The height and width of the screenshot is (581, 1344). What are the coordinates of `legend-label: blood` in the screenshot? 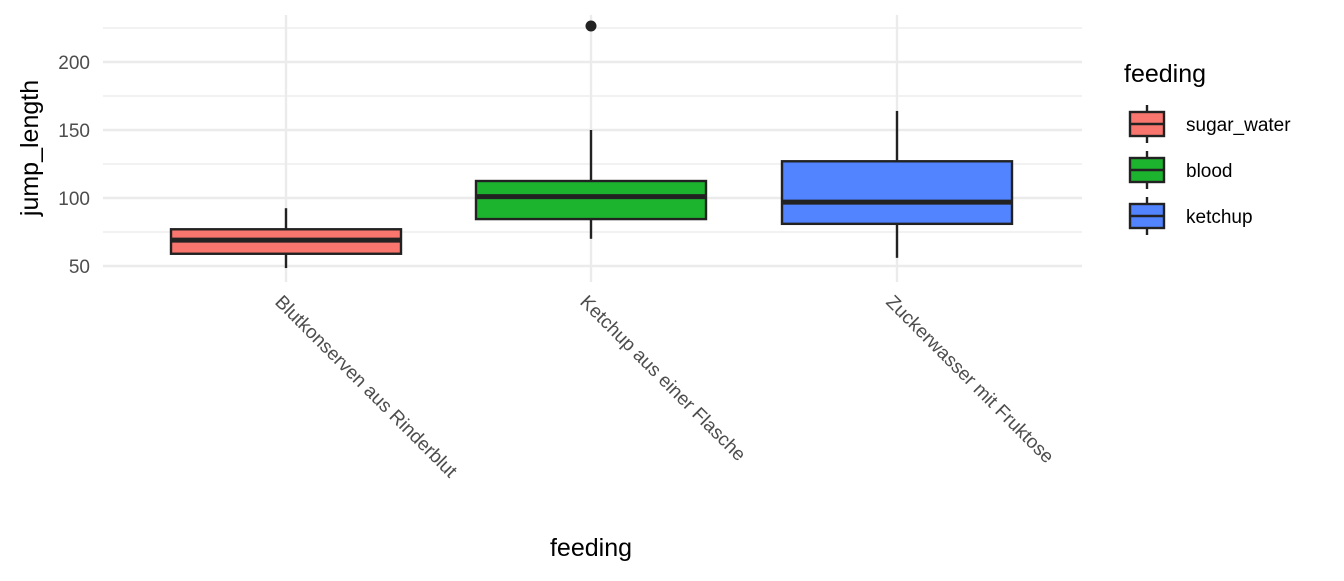 It's located at (1209, 171).